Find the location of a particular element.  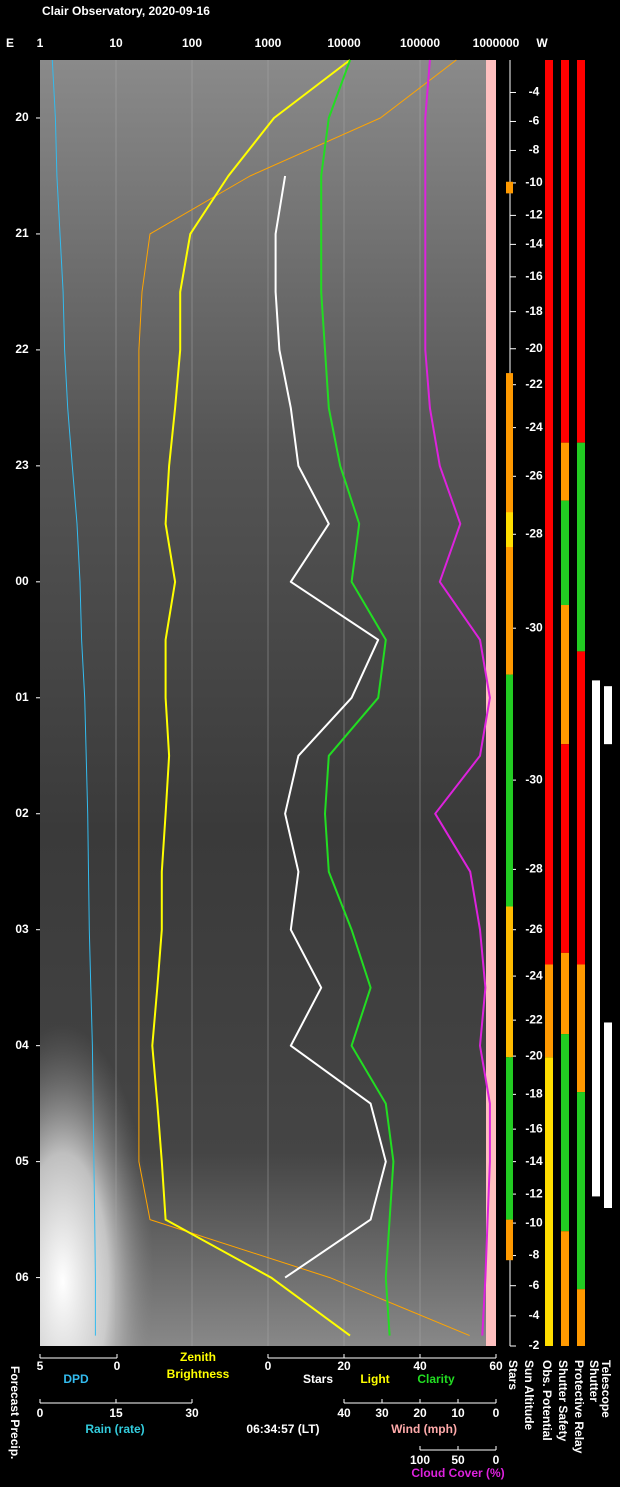

axis-tick-label: 5 is located at coordinates (40, 1366).